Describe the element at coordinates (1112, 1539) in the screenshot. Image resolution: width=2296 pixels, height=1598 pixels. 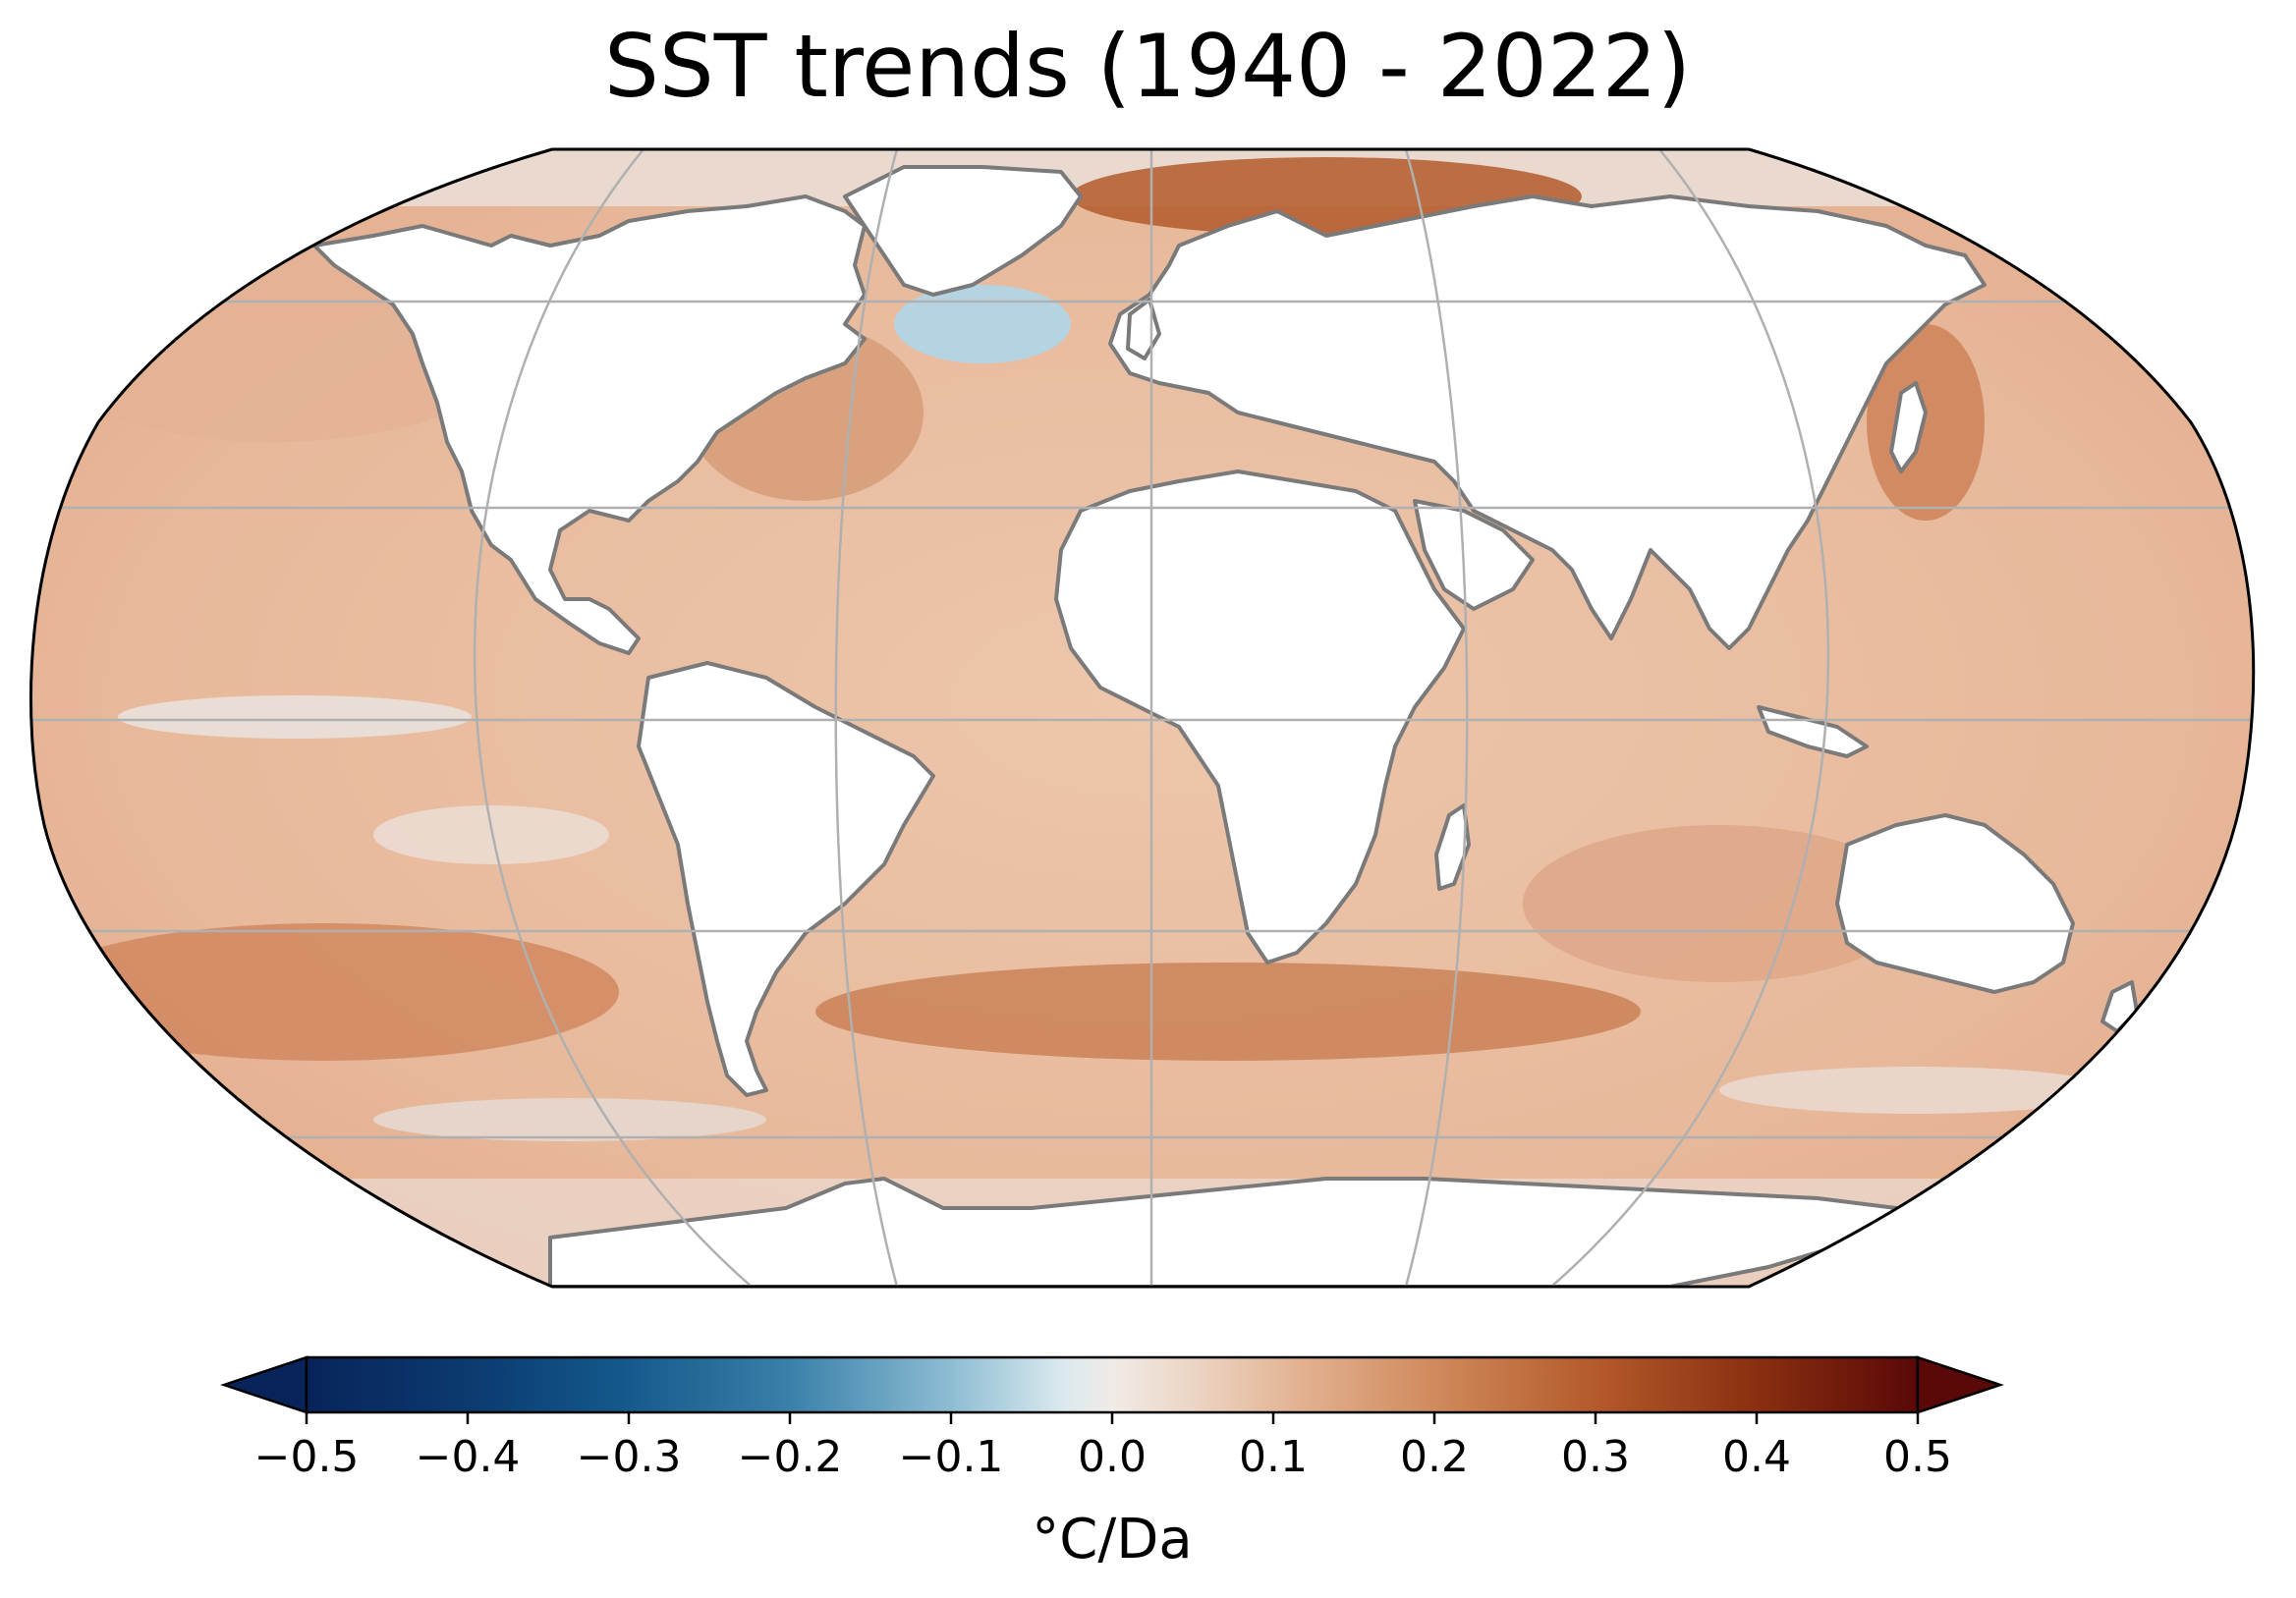
I see `colorbar-label: °C/Da` at that location.